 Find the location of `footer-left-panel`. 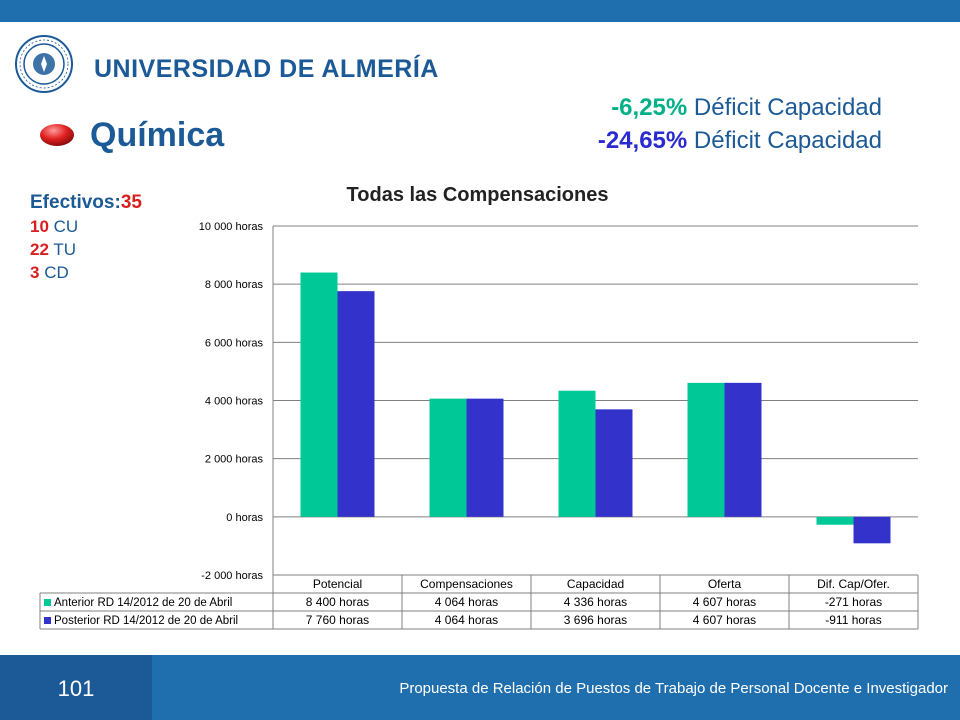

footer-left-panel is located at coordinates (76, 687).